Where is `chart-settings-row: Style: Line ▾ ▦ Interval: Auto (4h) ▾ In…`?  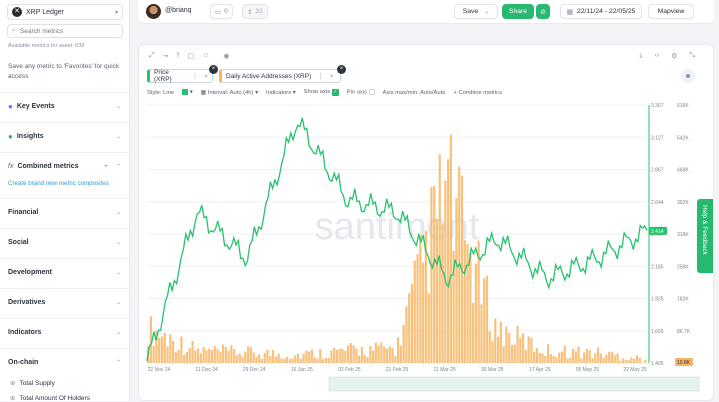 chart-settings-row: Style: Line ▾ ▦ Interval: Auto (4h) ▾ In… is located at coordinates (324, 92).